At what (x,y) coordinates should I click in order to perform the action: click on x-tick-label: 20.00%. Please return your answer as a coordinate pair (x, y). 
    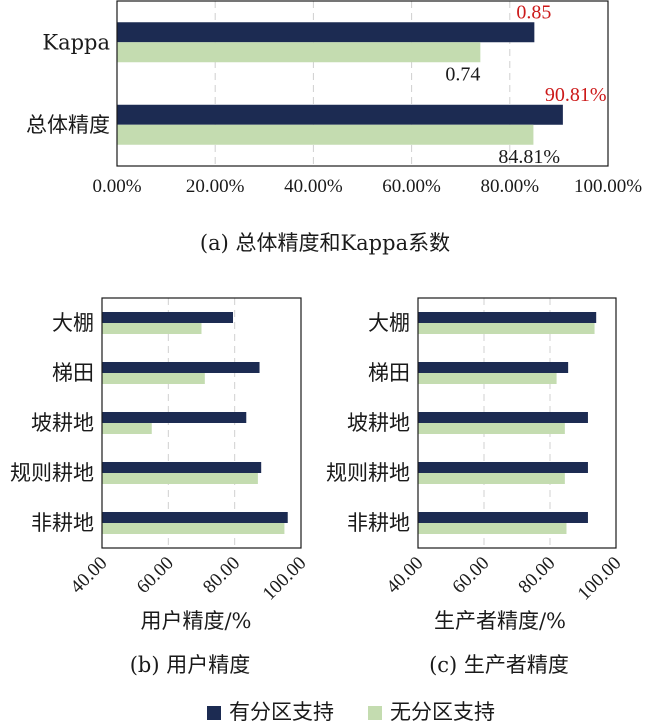
    Looking at the image, I should click on (215, 186).